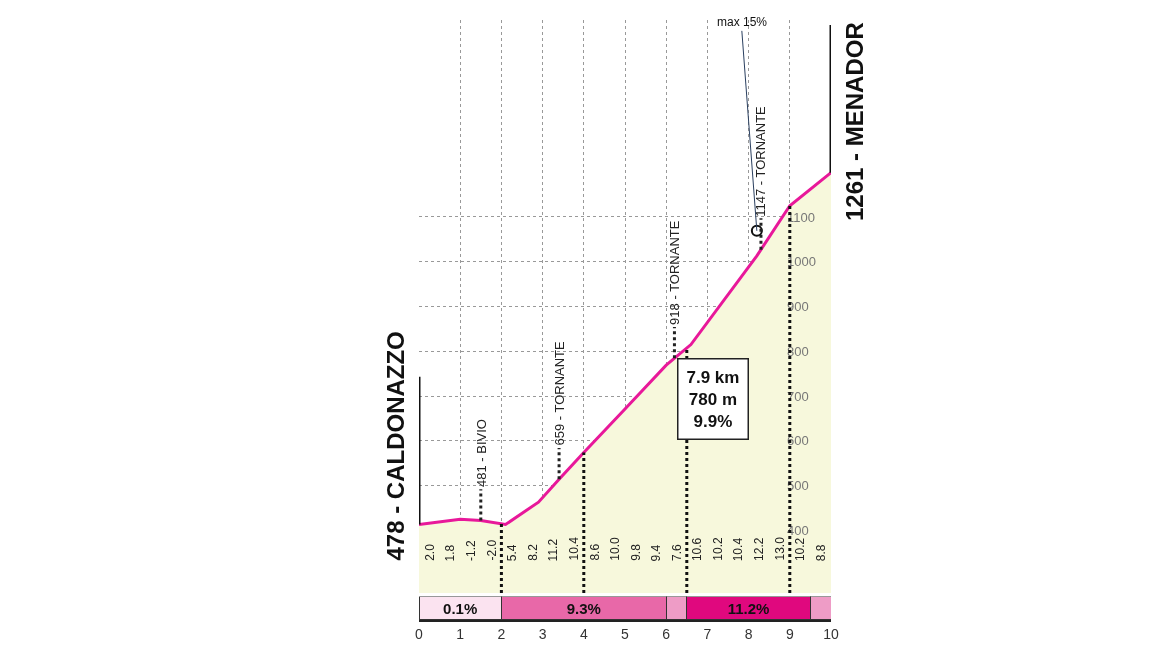 The width and height of the screenshot is (1170, 657). What do you see at coordinates (742, 22) in the screenshot?
I see `annotation: max 15%` at bounding box center [742, 22].